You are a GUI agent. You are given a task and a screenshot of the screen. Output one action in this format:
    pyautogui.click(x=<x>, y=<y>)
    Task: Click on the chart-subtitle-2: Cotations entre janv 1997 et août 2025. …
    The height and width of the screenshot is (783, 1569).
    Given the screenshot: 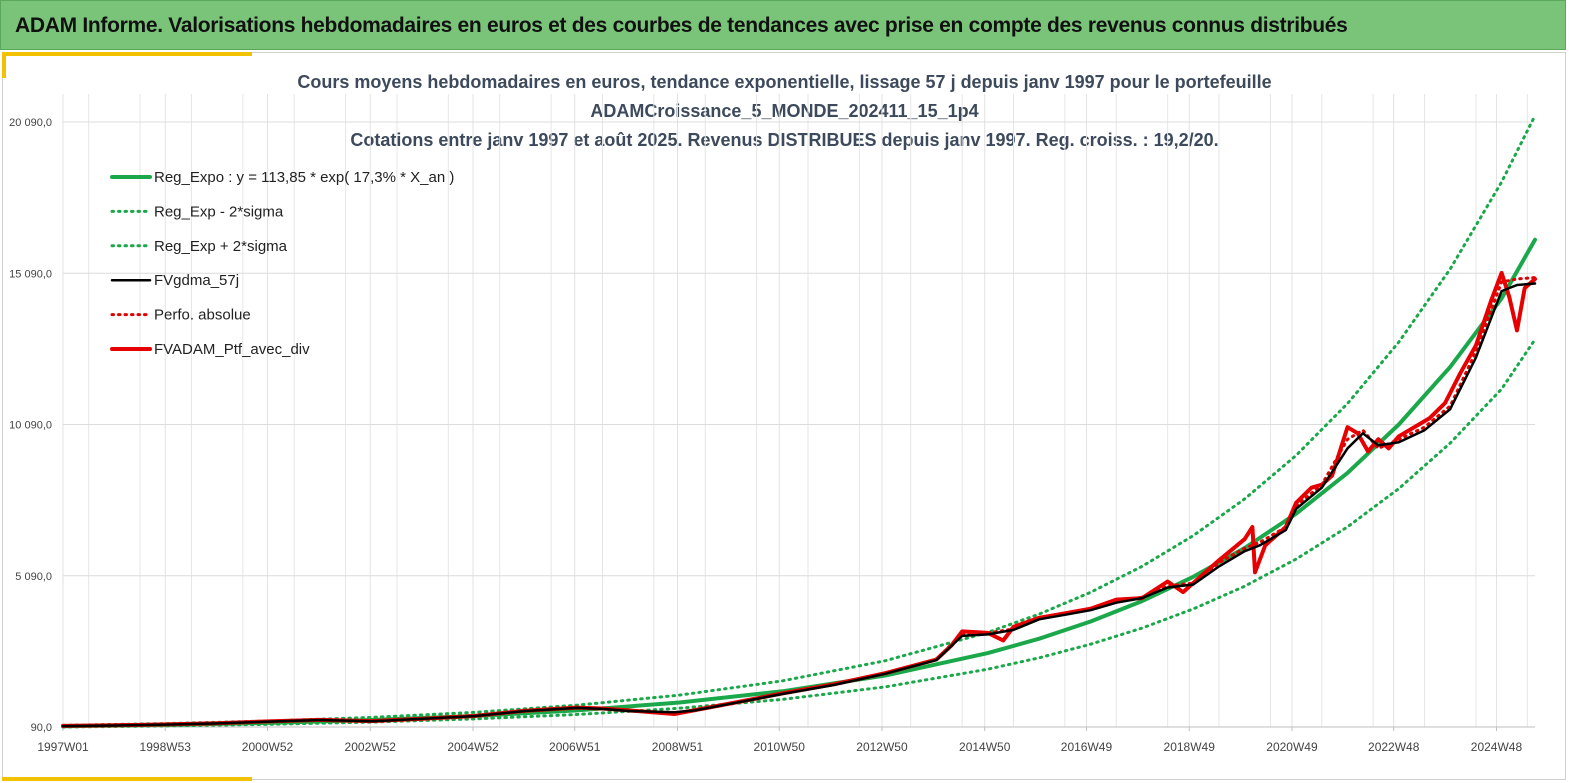 What is the action you would take?
    pyautogui.click(x=784, y=140)
    